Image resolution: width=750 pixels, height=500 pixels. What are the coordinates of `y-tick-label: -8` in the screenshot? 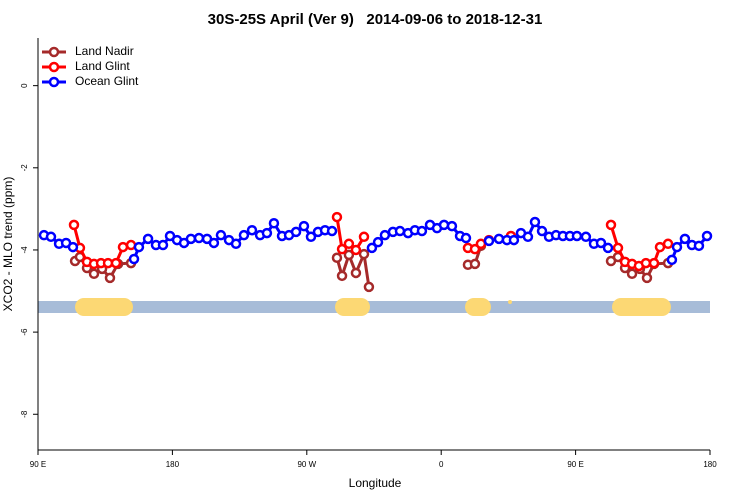 It's located at (24, 414).